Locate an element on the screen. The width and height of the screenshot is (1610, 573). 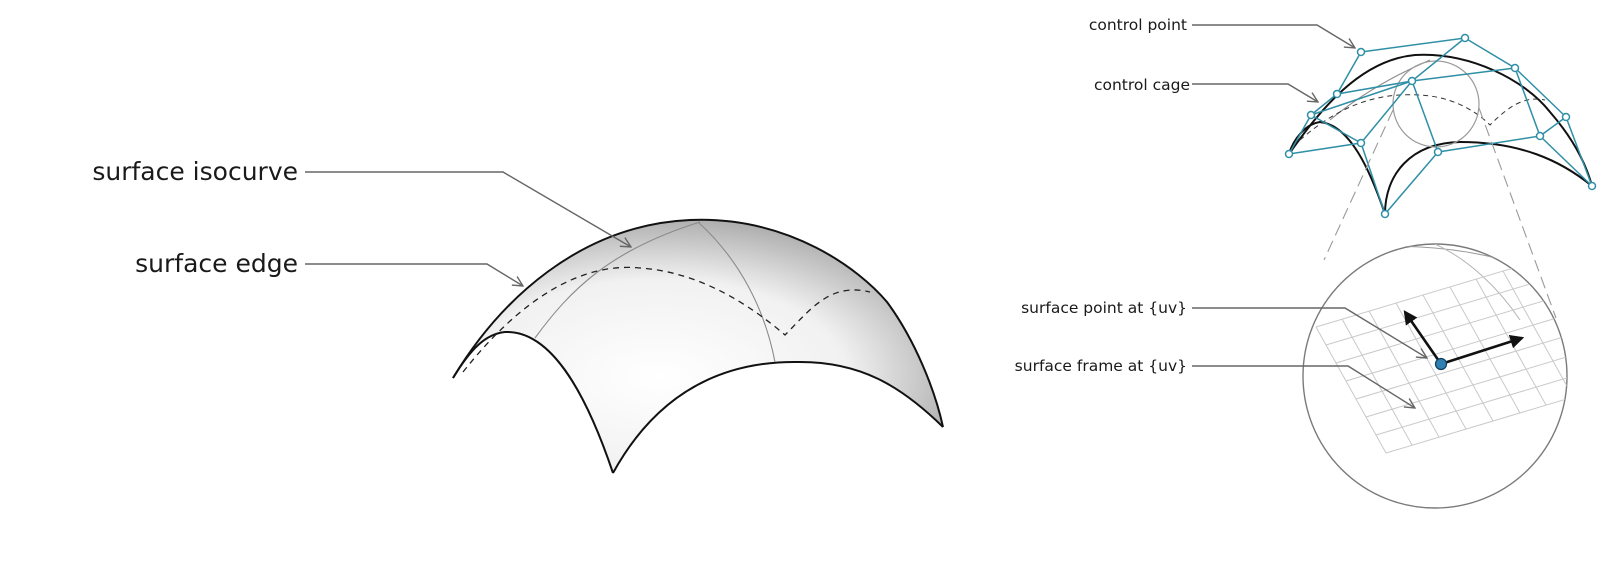
surface-isocurve-u is located at coordinates (617, 280).